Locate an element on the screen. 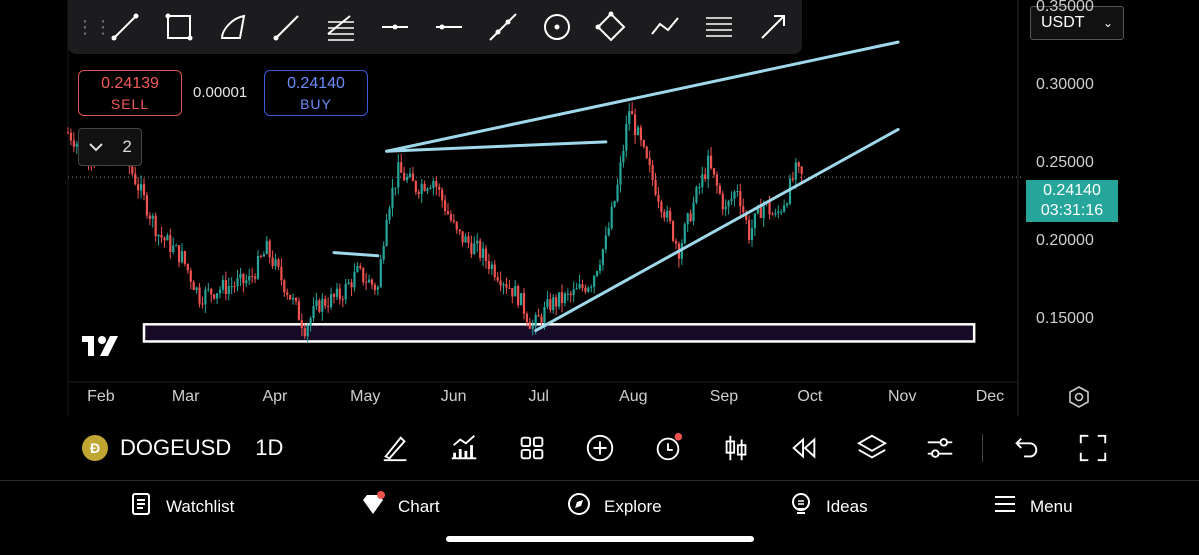 The height and width of the screenshot is (555, 1199). settings-button is located at coordinates (940, 448).